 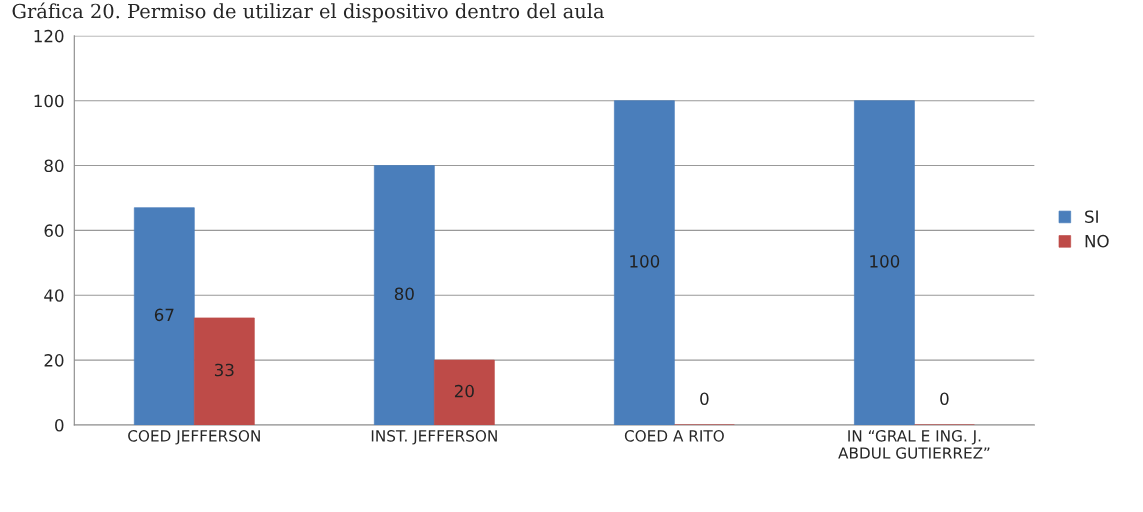 What do you see at coordinates (194, 437) in the screenshot?
I see `x-tick-label: COED JEFFERSON` at bounding box center [194, 437].